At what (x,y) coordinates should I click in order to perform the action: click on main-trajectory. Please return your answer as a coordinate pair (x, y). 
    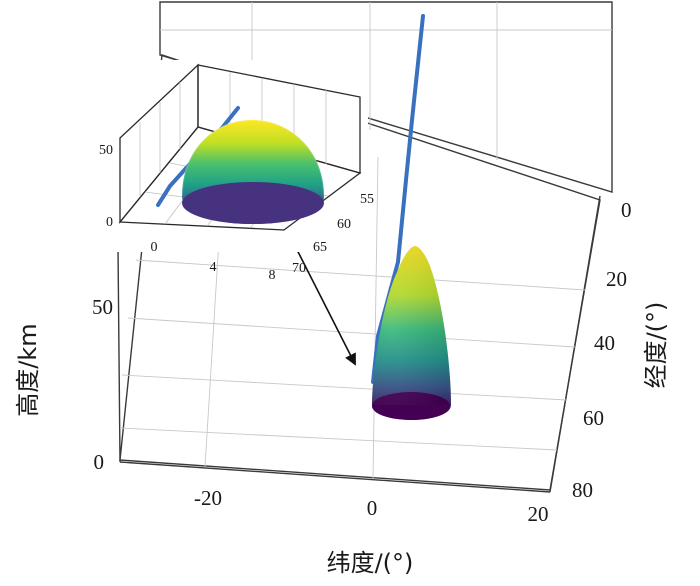
    Looking at the image, I should click on (398, 199).